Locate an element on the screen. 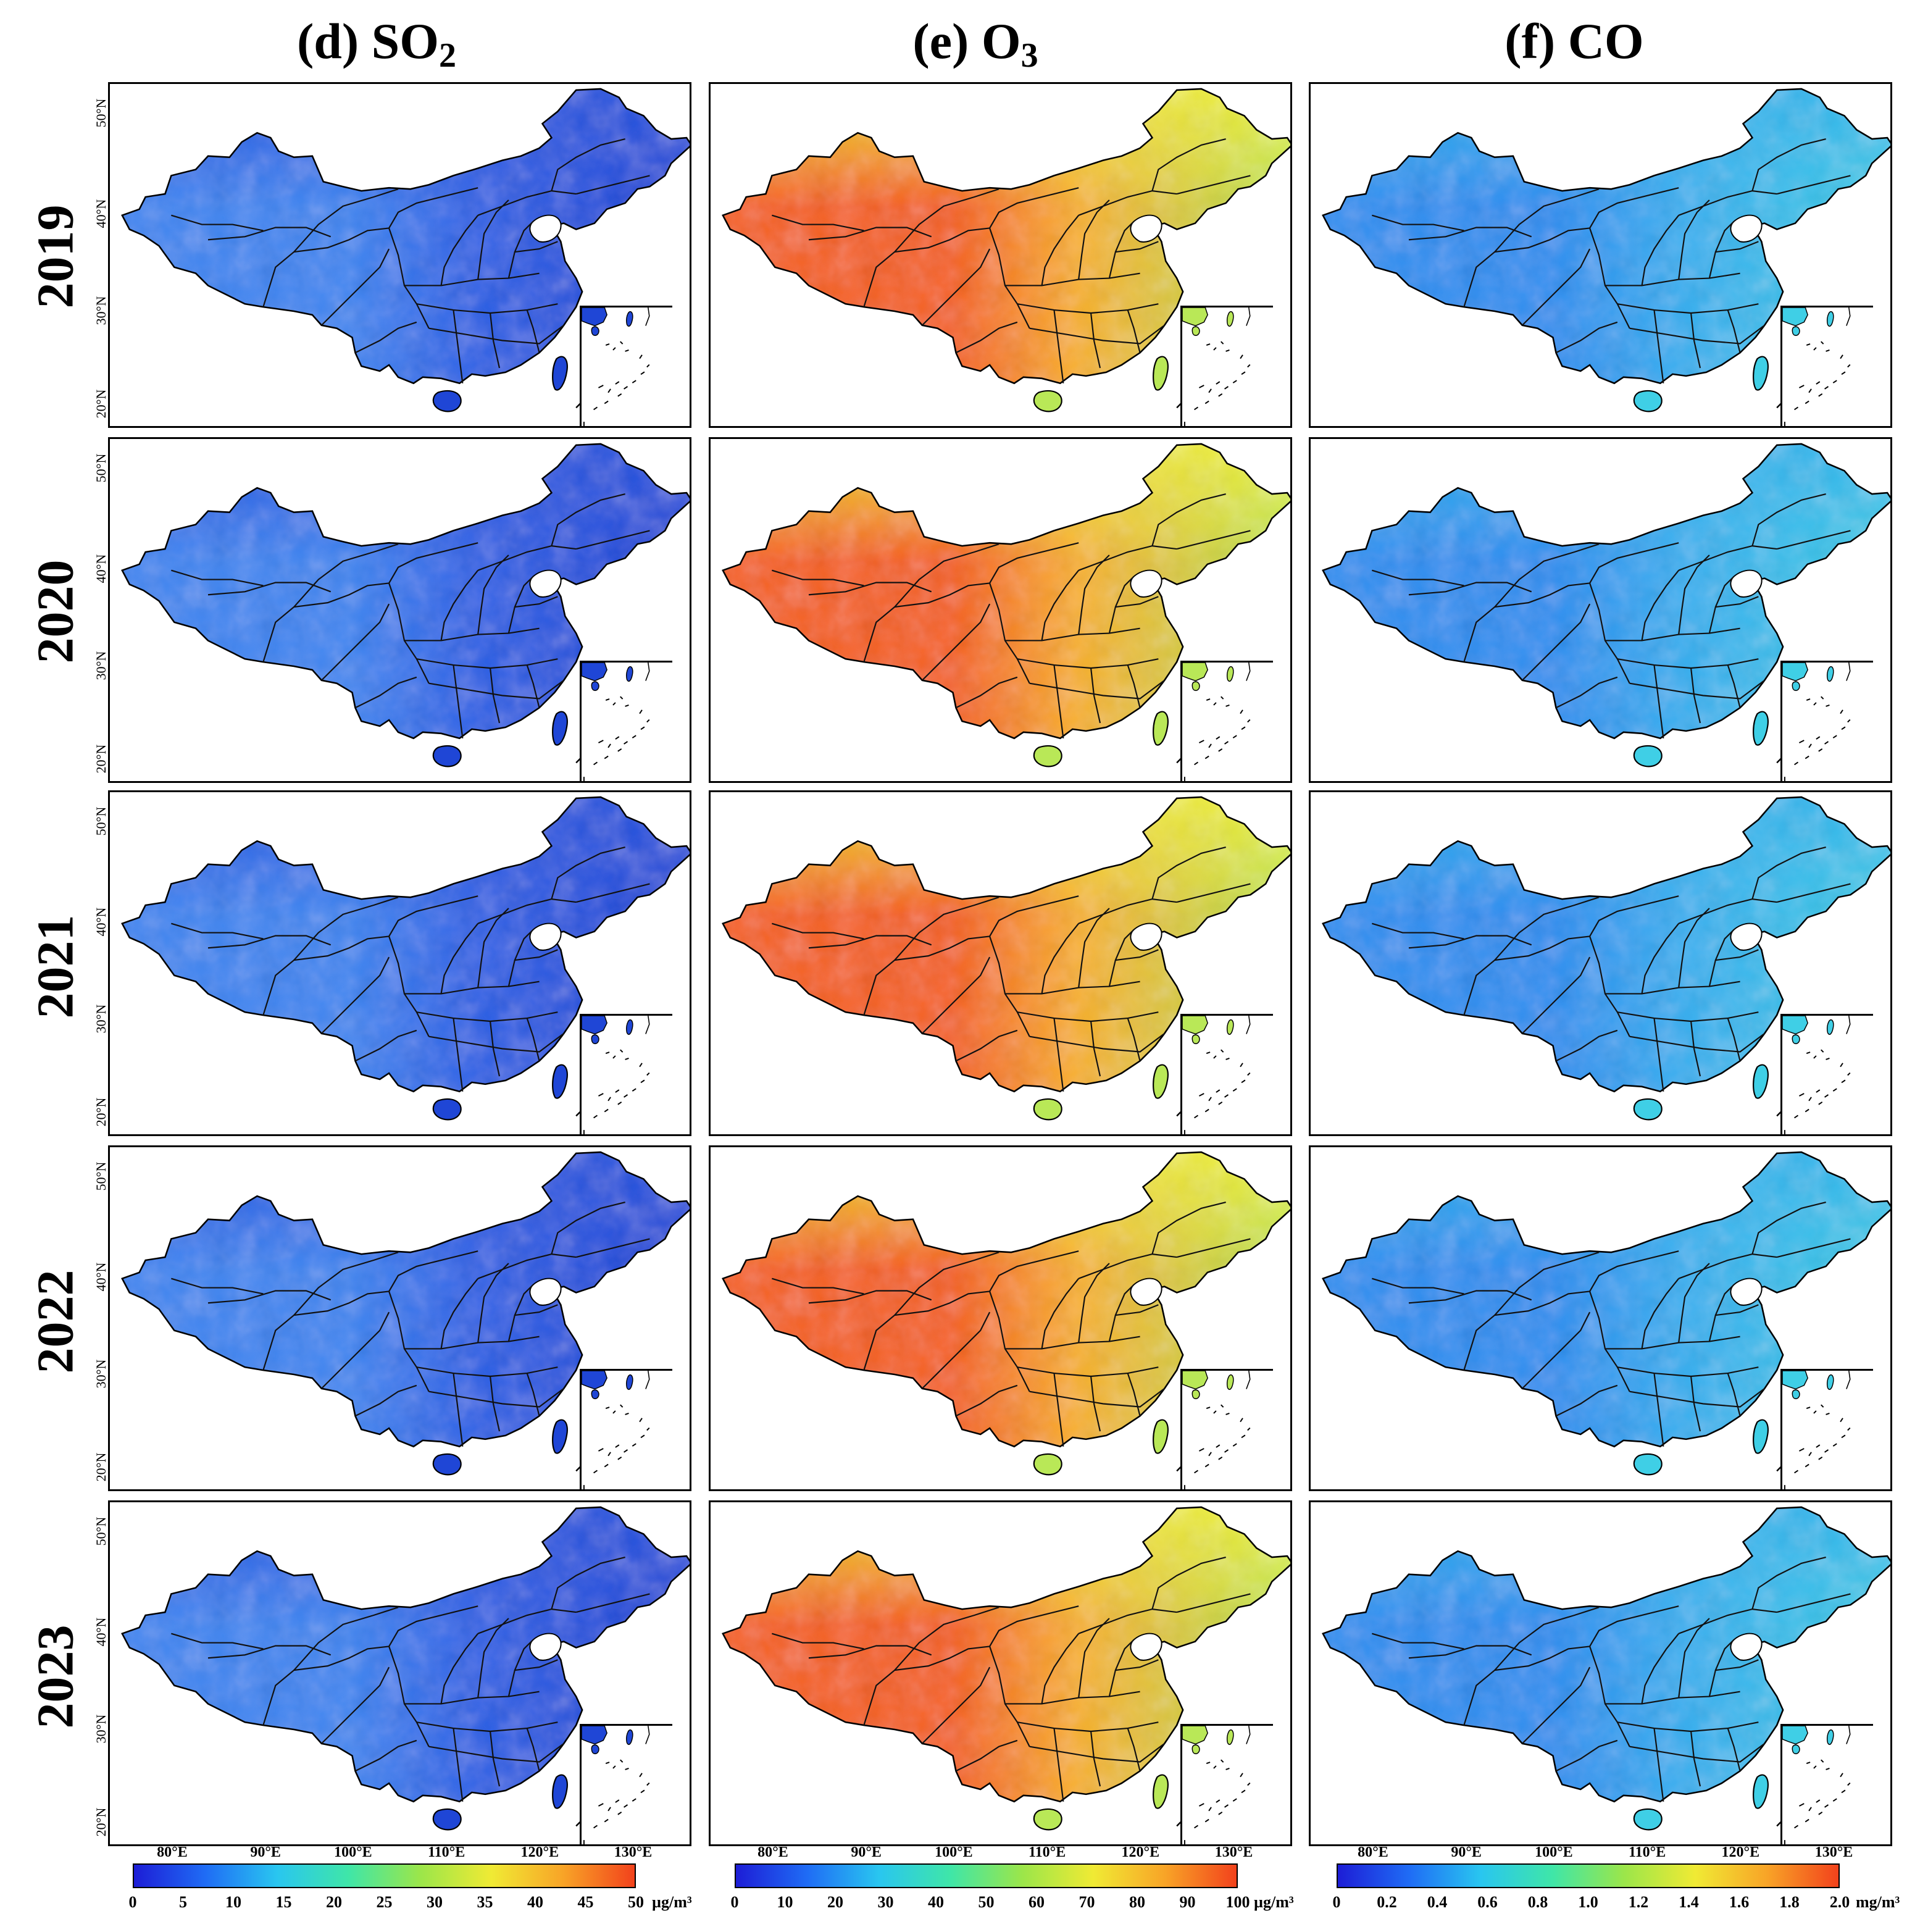 This screenshot has height=1932, width=1928. colorbar-tick-label: 1.8 is located at coordinates (1789, 1902).